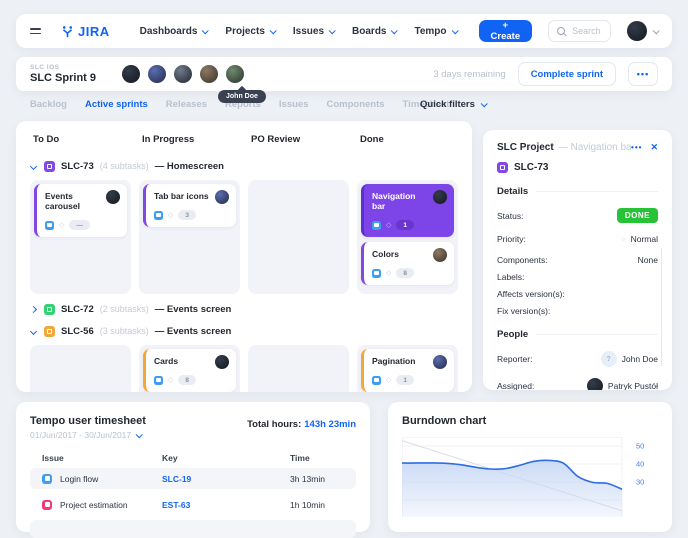 This screenshot has width=688, height=538. I want to click on column-track-inprogress: Cards ◇ 8, so click(189, 368).